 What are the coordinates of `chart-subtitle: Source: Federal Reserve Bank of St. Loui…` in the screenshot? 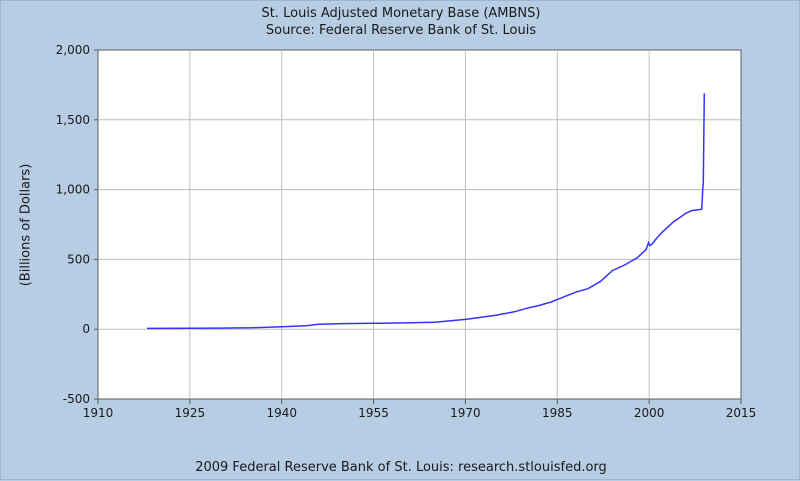 It's located at (401, 30).